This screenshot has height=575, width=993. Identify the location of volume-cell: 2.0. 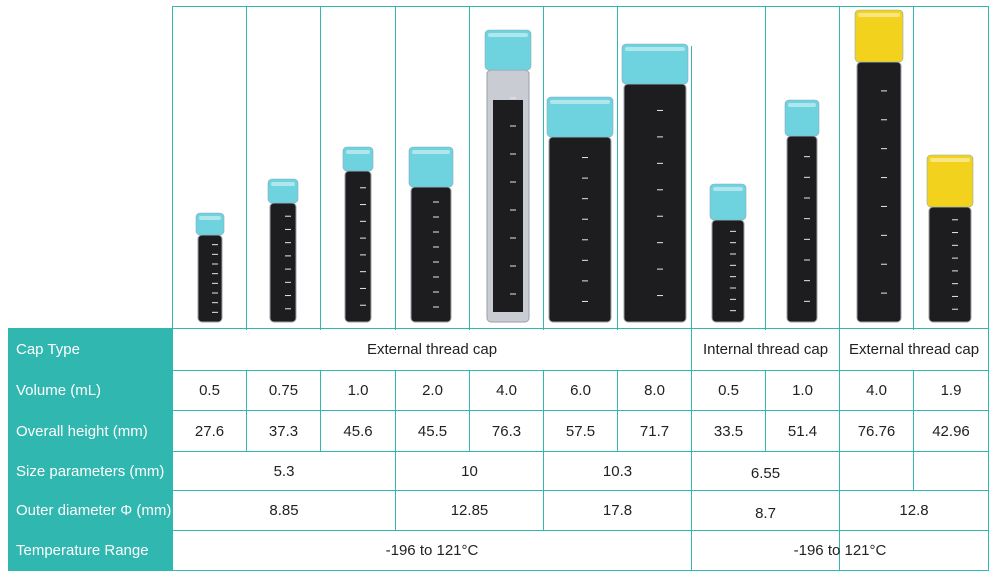
(432, 390).